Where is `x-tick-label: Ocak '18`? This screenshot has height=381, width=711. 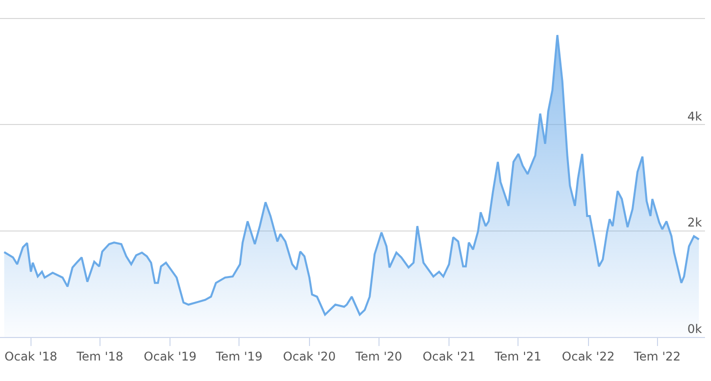 x-tick-label: Ocak '18 is located at coordinates (31, 356).